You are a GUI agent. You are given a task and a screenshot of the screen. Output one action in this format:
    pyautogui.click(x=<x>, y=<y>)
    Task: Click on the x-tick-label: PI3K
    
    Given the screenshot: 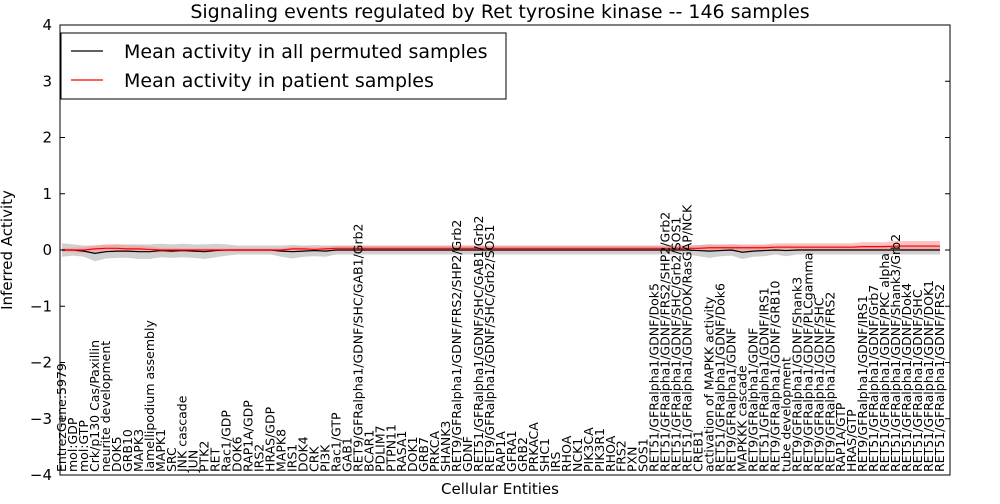 What is the action you would take?
    pyautogui.click(x=324, y=458)
    